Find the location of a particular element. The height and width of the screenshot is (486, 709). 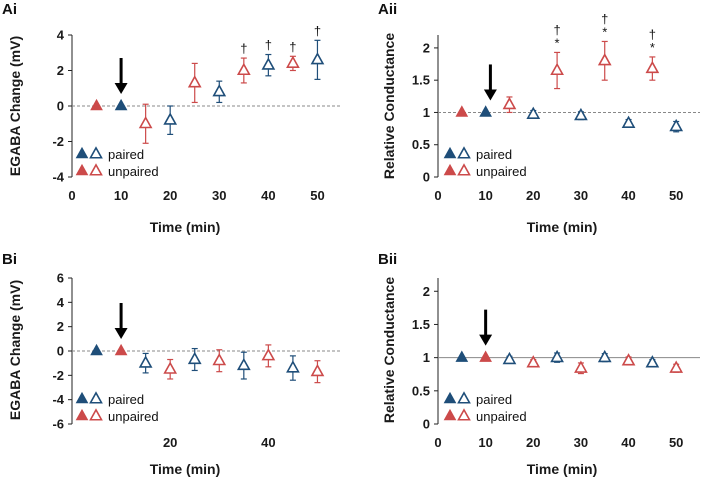

y-tick-label: -6 is located at coordinates (58, 424).